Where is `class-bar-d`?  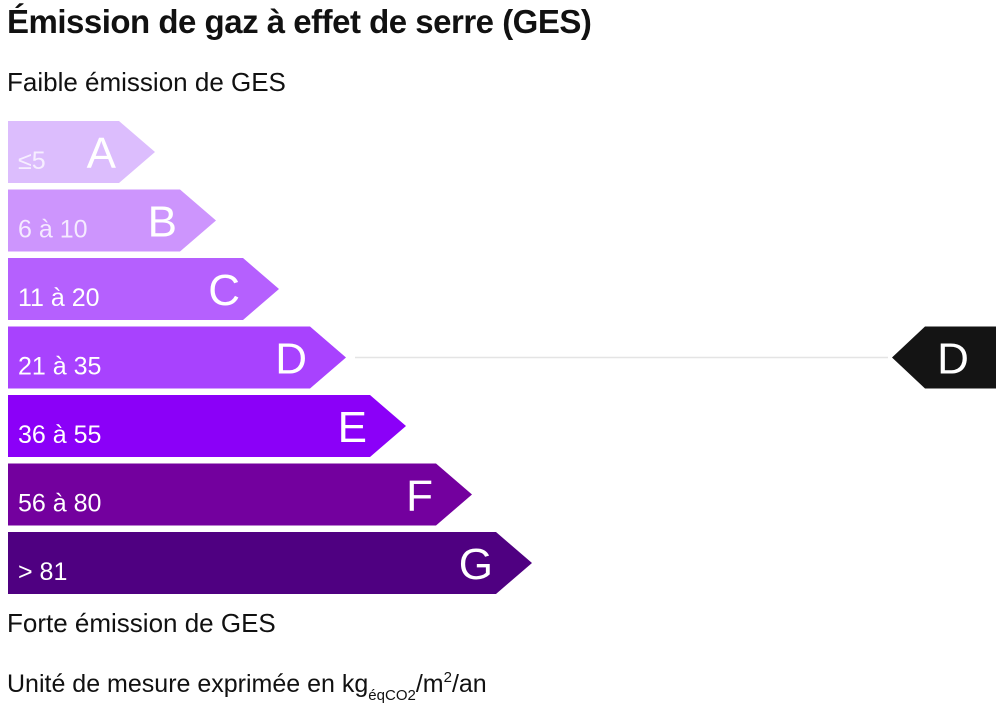
class-bar-d is located at coordinates (177, 357).